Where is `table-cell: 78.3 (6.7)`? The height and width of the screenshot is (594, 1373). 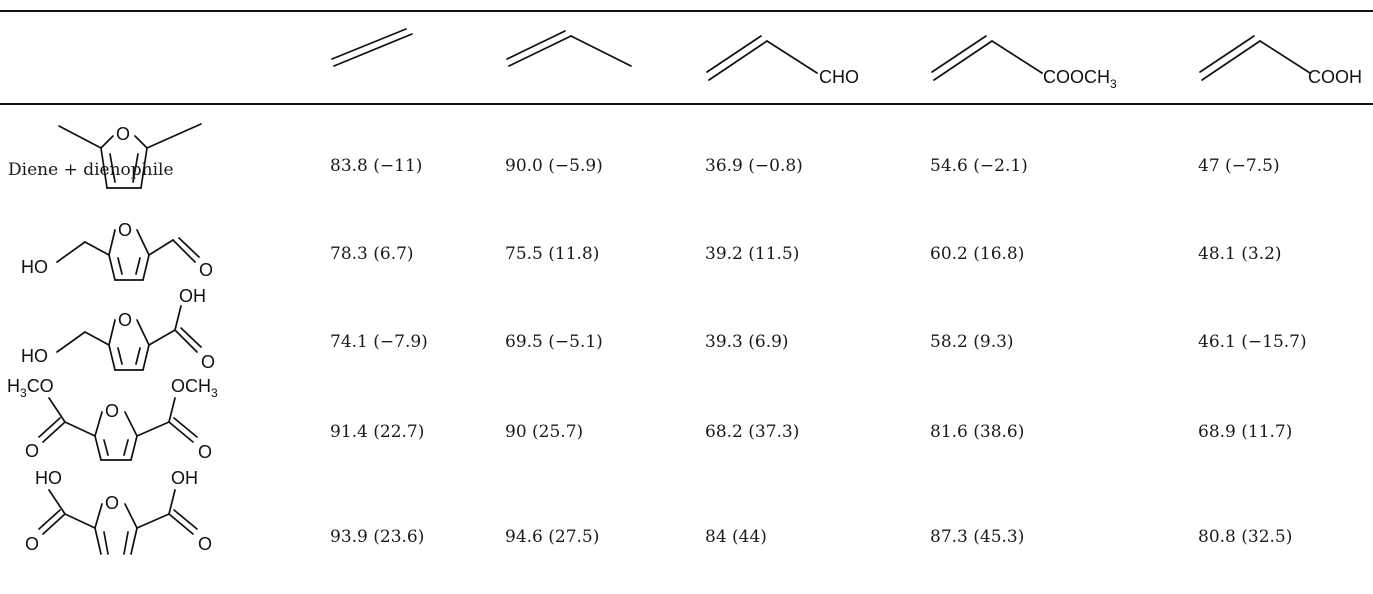 table-cell: 78.3 (6.7) is located at coordinates (372, 254).